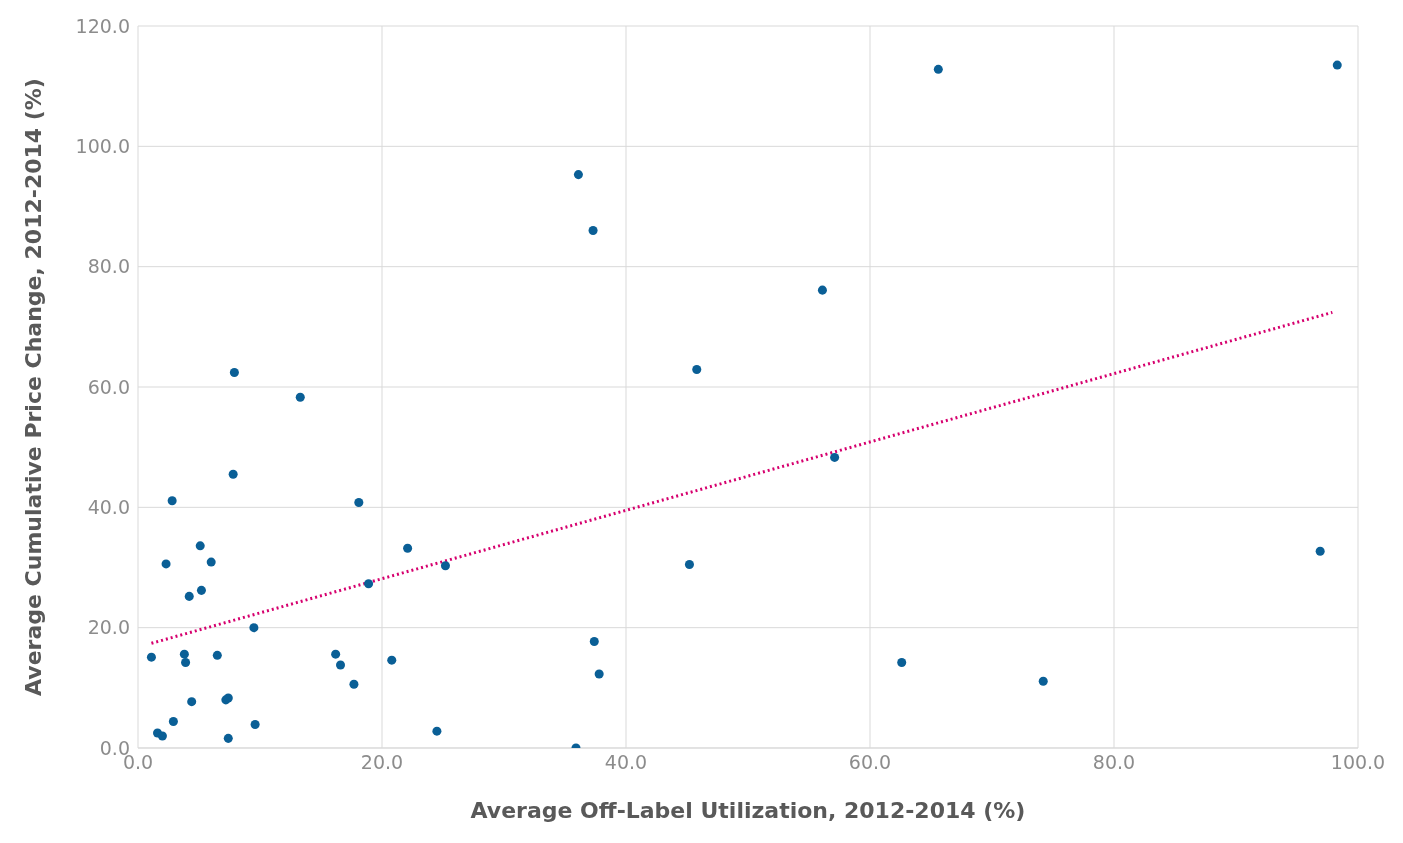 The height and width of the screenshot is (843, 1403). Describe the element at coordinates (33, 387) in the screenshot. I see `y-axis-title: Average Cumulative Price Change, 2012-2014 (%)` at that location.